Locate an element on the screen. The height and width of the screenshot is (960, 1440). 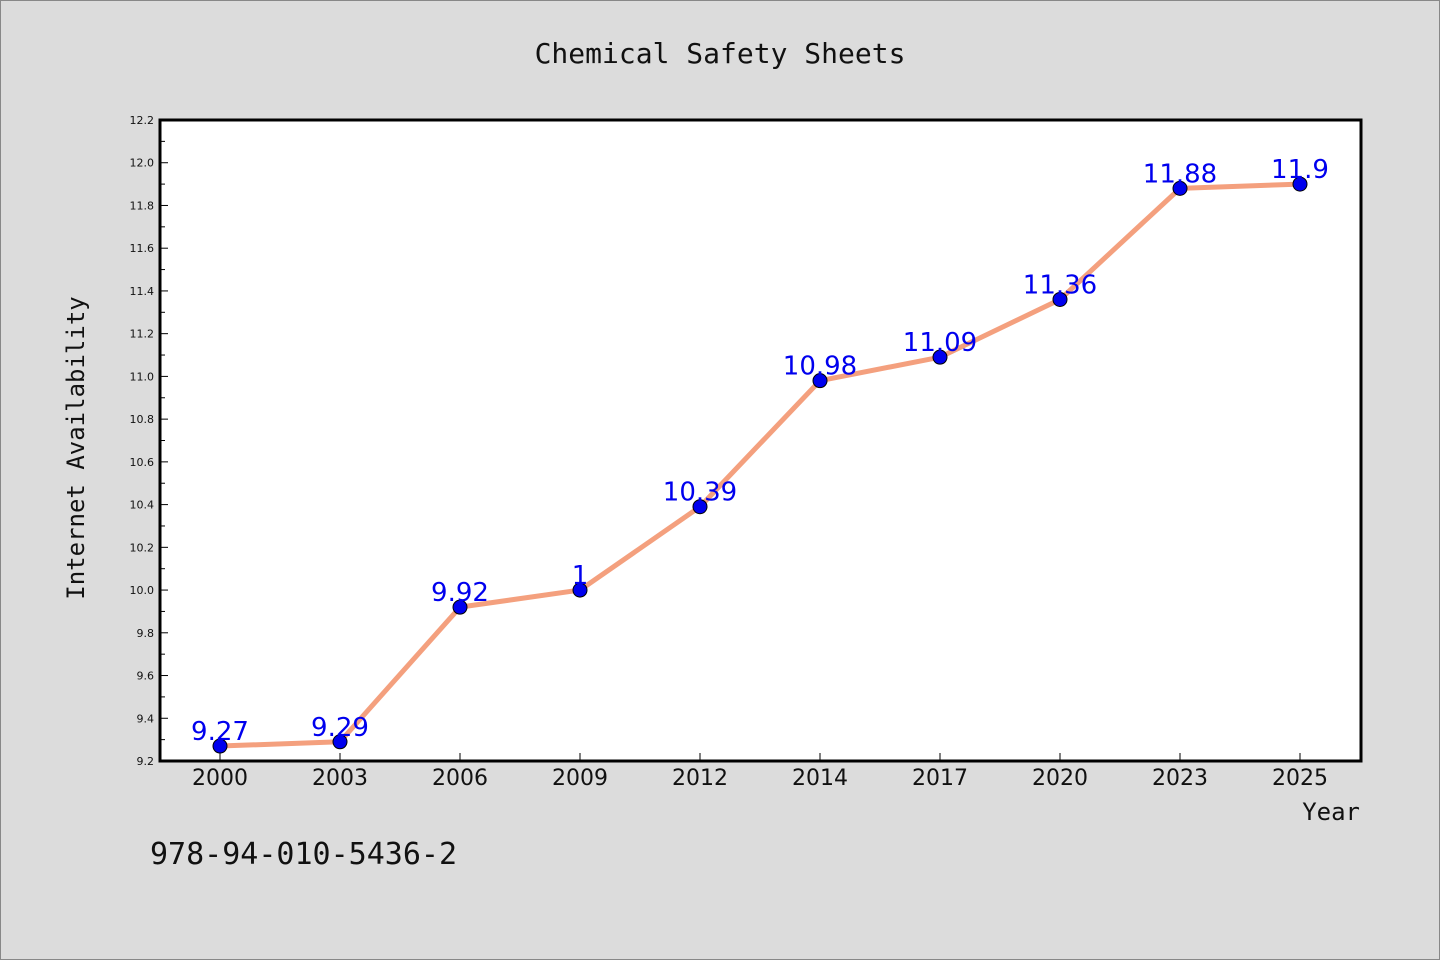
x-tick-label: 2003 is located at coordinates (340, 778).